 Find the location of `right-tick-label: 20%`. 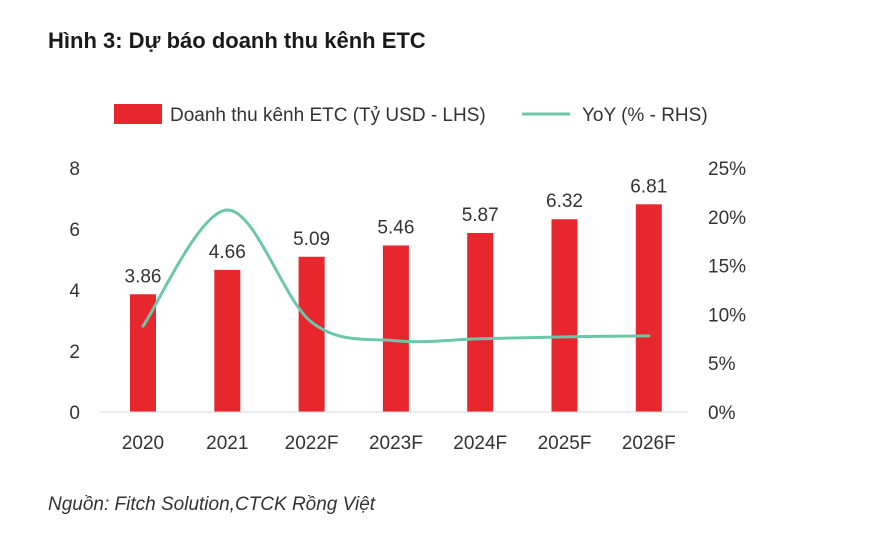

right-tick-label: 20% is located at coordinates (727, 218).